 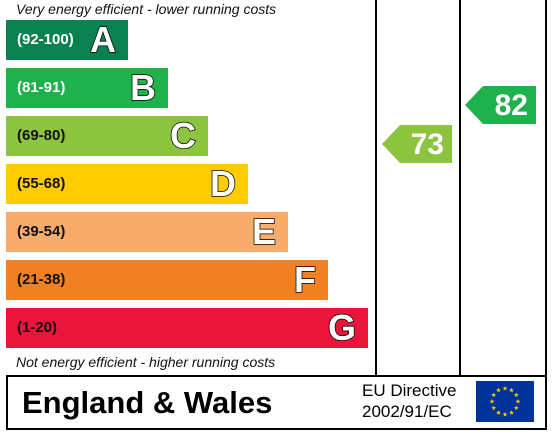 What do you see at coordinates (264, 231) in the screenshot?
I see `band-letter: E` at bounding box center [264, 231].